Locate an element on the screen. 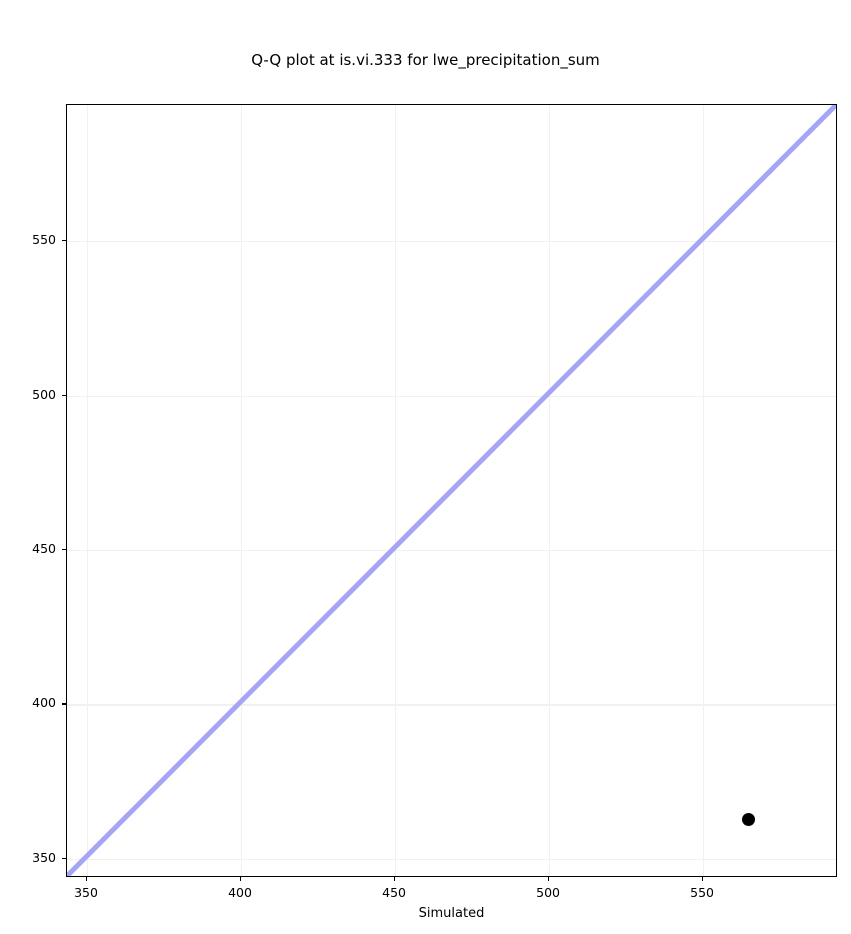  x-axis-tick-label: 500 is located at coordinates (548, 892).